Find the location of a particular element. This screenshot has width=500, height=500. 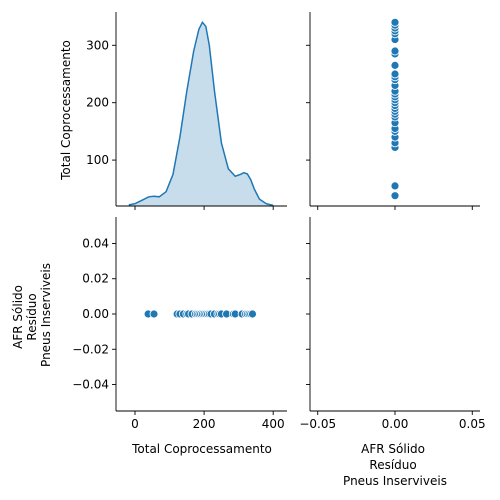

y-axis-afr-tick-label: −0.02 is located at coordinates (90, 349).